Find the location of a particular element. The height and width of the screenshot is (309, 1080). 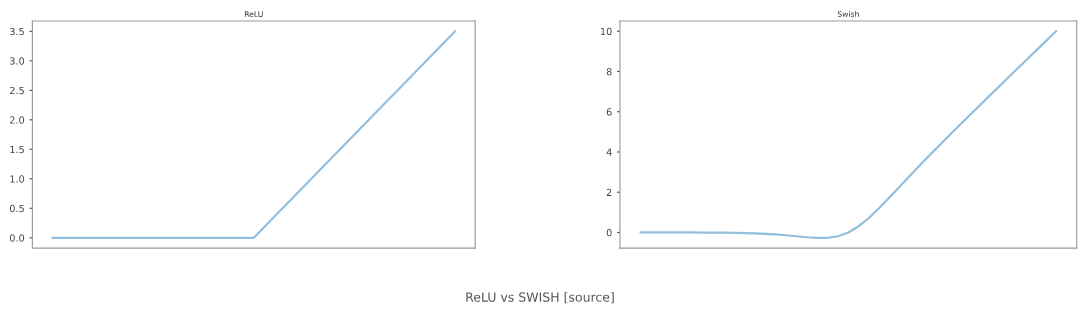

y-tick-label: 1.0 is located at coordinates (17, 179).